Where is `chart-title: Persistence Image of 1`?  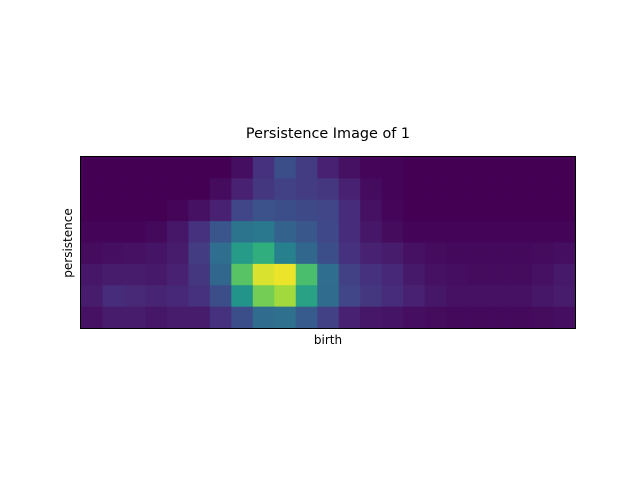 chart-title: Persistence Image of 1 is located at coordinates (328, 134).